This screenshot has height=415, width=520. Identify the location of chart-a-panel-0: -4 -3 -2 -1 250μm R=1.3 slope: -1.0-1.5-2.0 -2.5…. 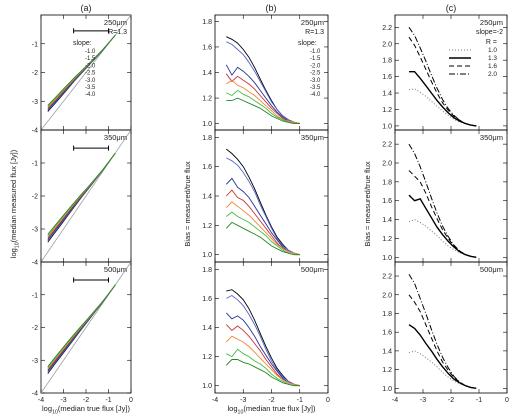
(82, 74).